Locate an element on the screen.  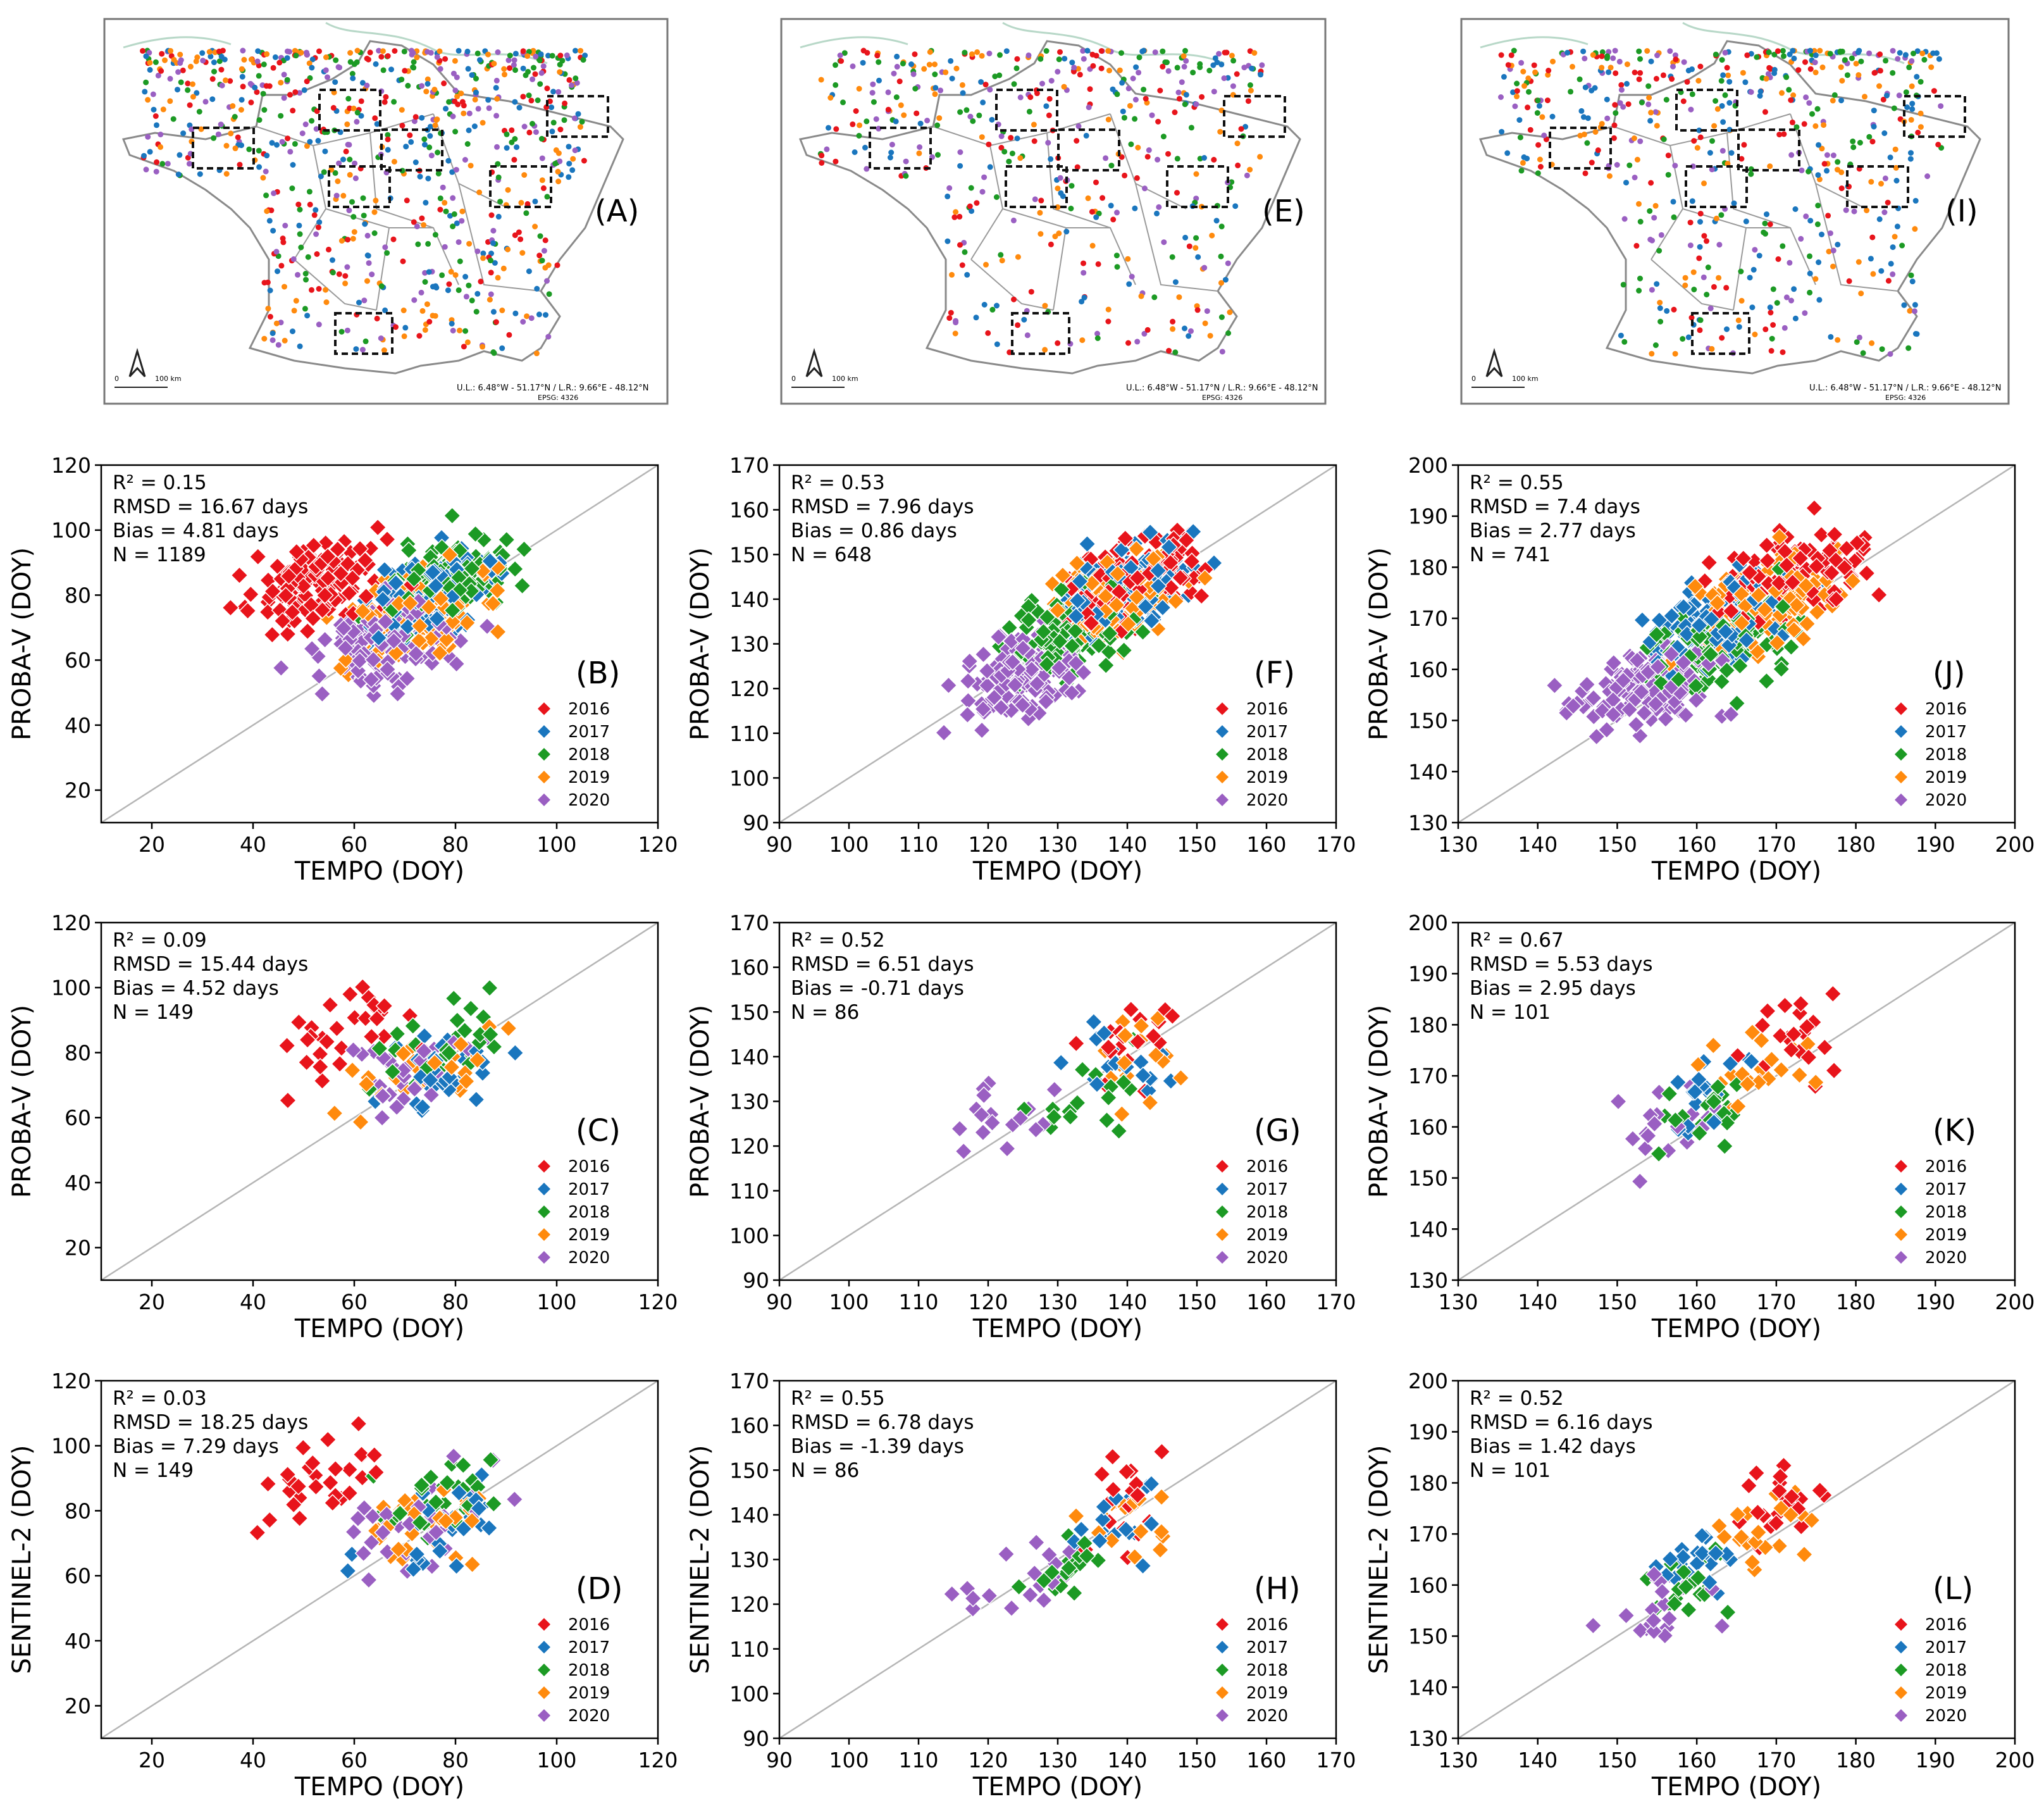
x-tick-label: 120 is located at coordinates (989, 844).